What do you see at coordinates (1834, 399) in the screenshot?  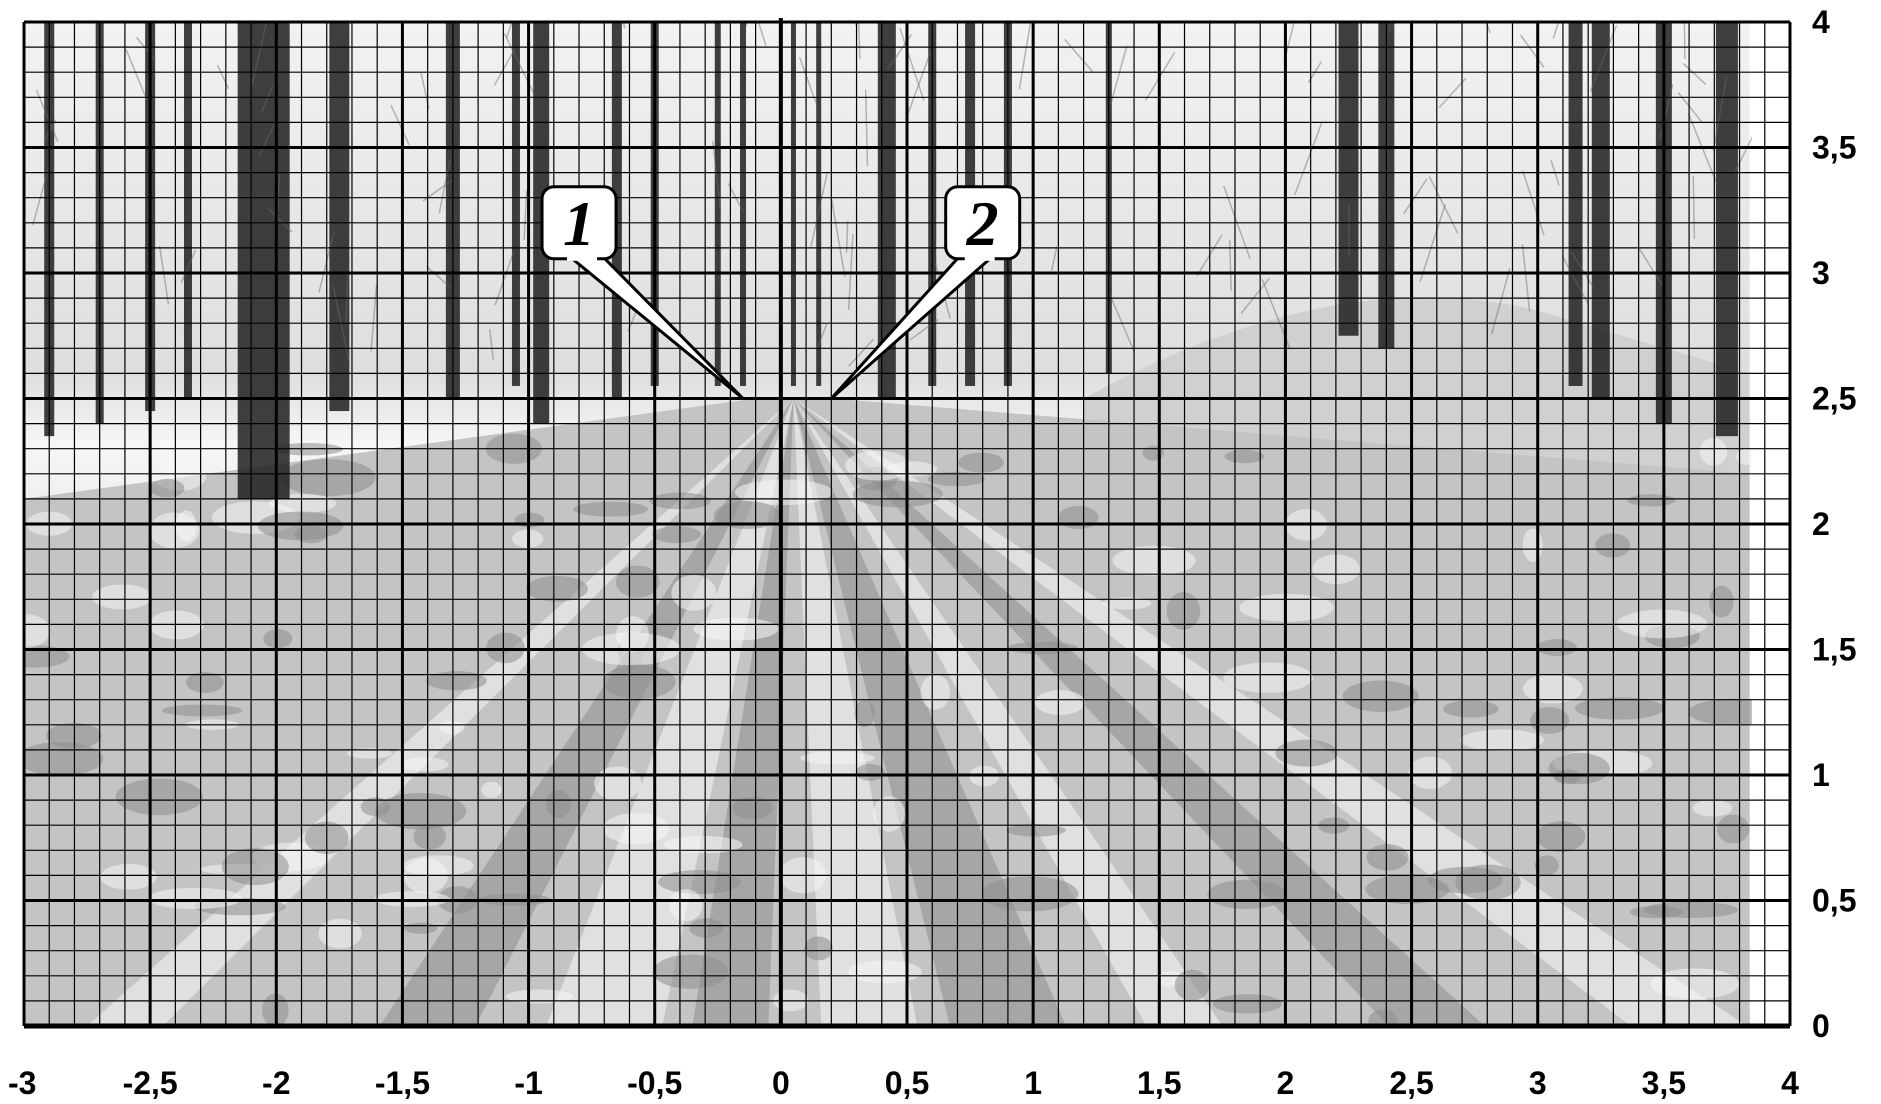 I see `y-tick-label: 2,5` at bounding box center [1834, 399].